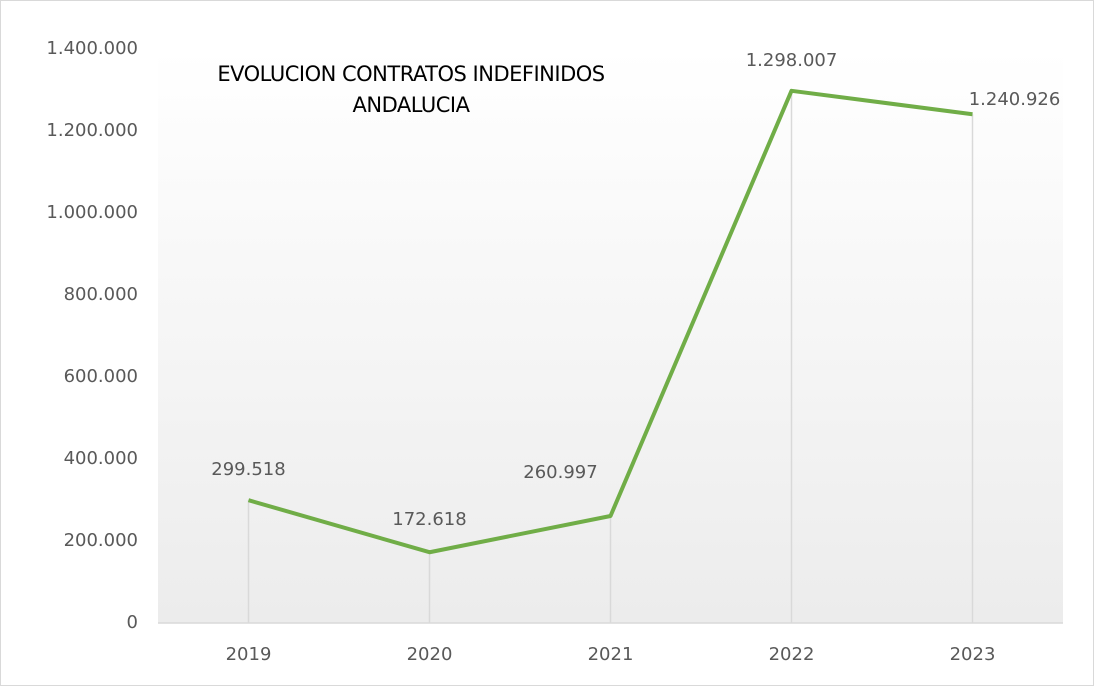 The width and height of the screenshot is (1096, 687). Describe the element at coordinates (101, 458) in the screenshot. I see `y-tick-label: 400.000` at that location.